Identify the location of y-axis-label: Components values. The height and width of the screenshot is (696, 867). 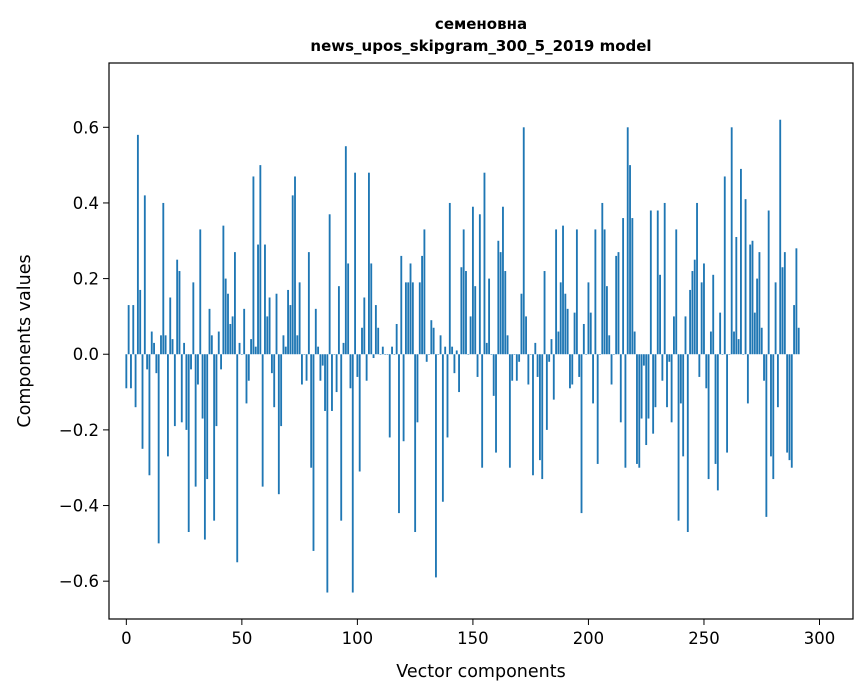
(25, 340).